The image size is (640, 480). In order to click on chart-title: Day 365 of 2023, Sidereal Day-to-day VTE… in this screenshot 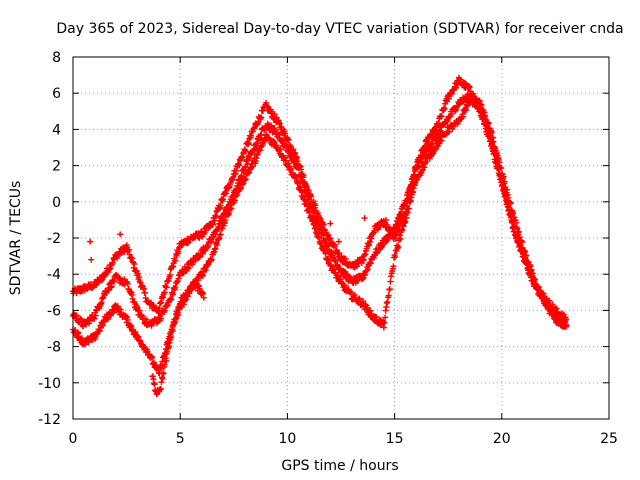, I will do `click(339, 29)`.